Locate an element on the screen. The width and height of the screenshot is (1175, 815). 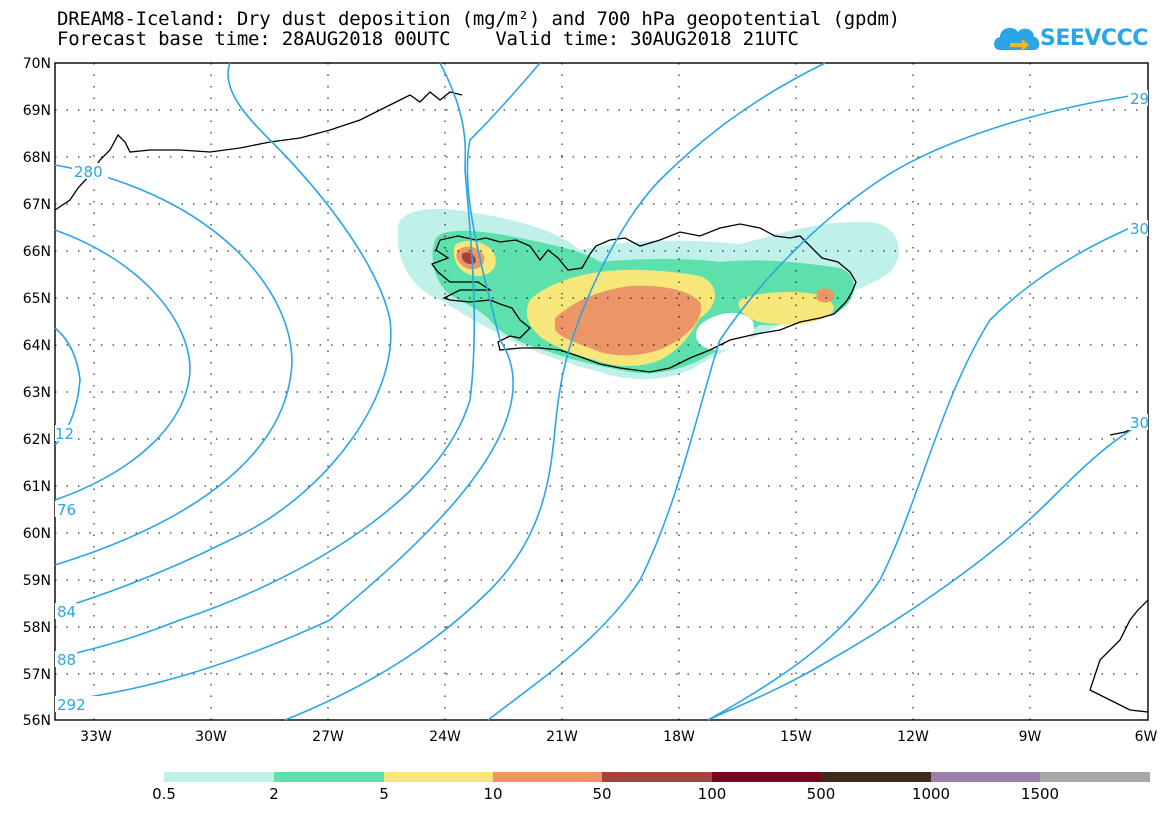
legend-label: 100 is located at coordinates (712, 794).